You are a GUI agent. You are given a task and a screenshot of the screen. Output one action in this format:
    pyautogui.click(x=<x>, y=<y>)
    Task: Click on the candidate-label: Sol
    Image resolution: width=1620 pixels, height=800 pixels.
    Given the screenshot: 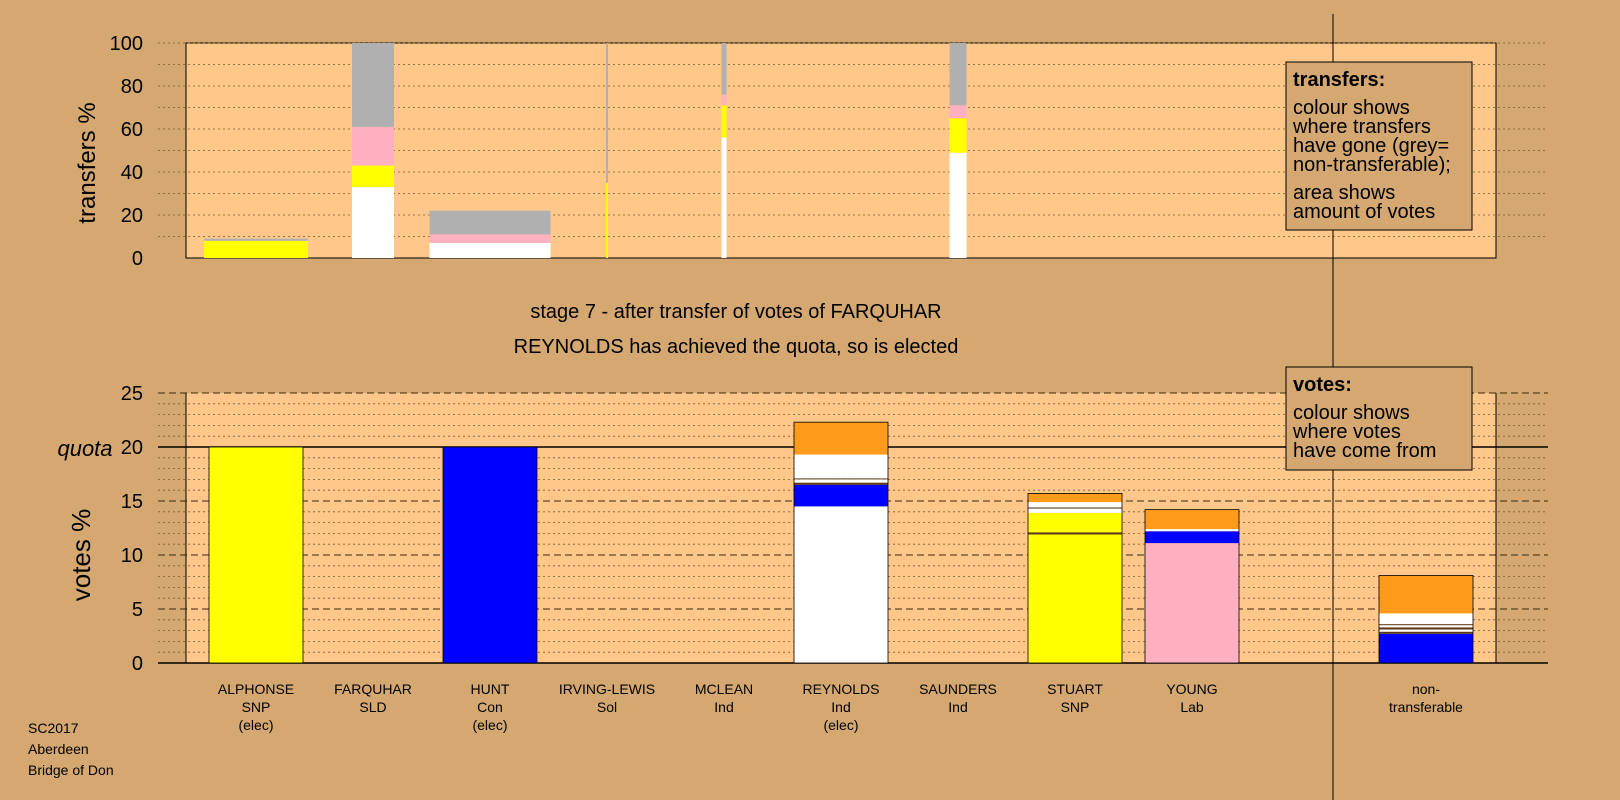 What is the action you would take?
    pyautogui.click(x=607, y=707)
    